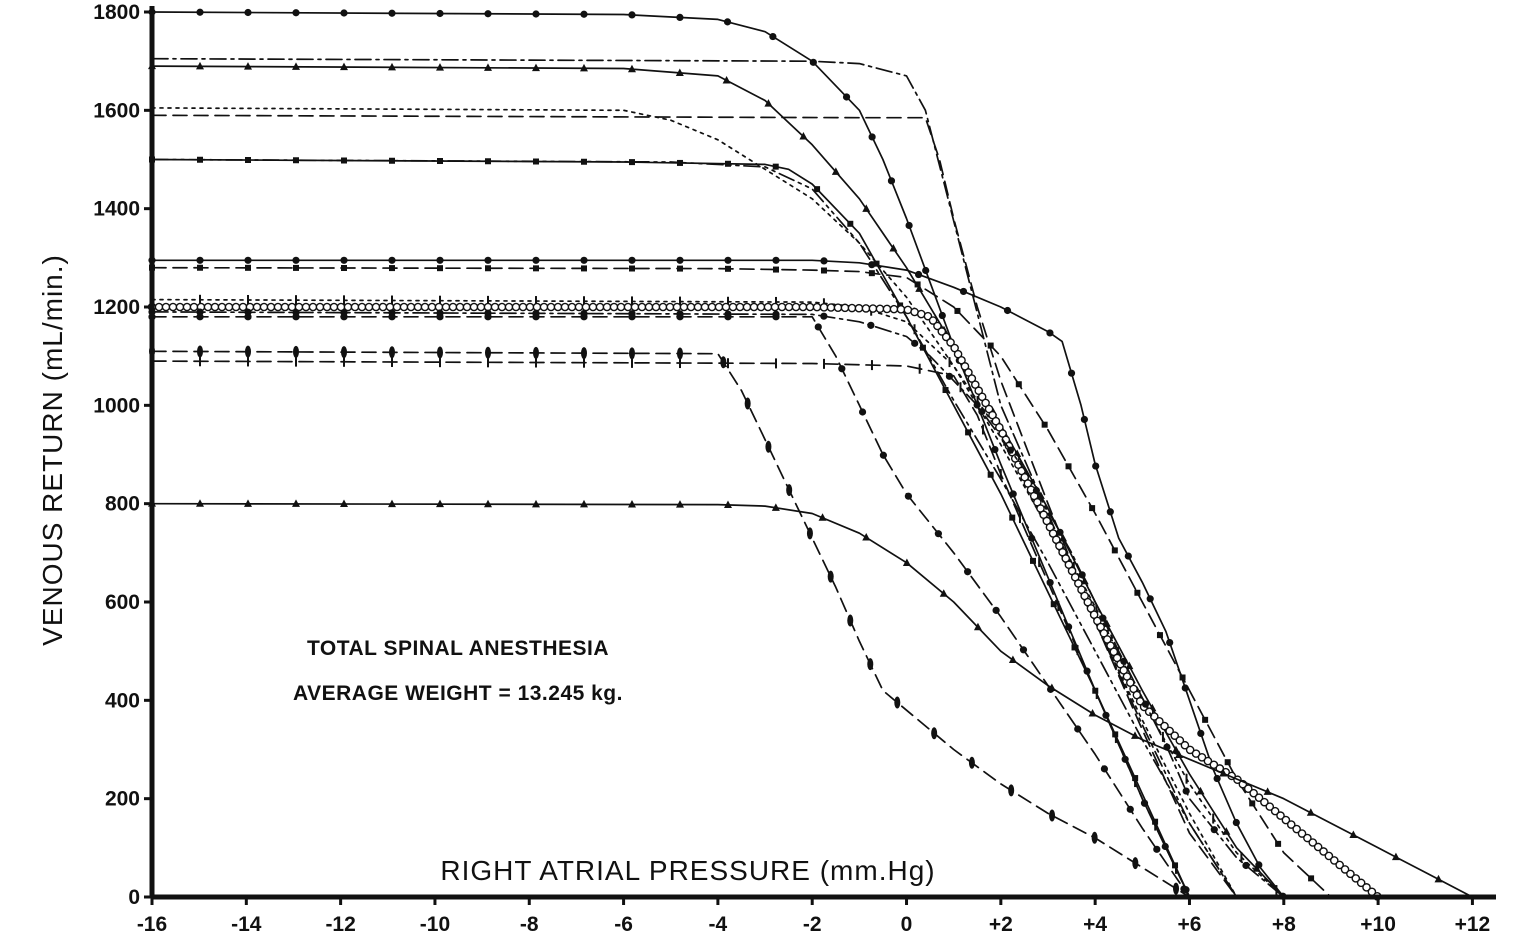  I want to click on y-tick-label: 800, so click(122, 504).